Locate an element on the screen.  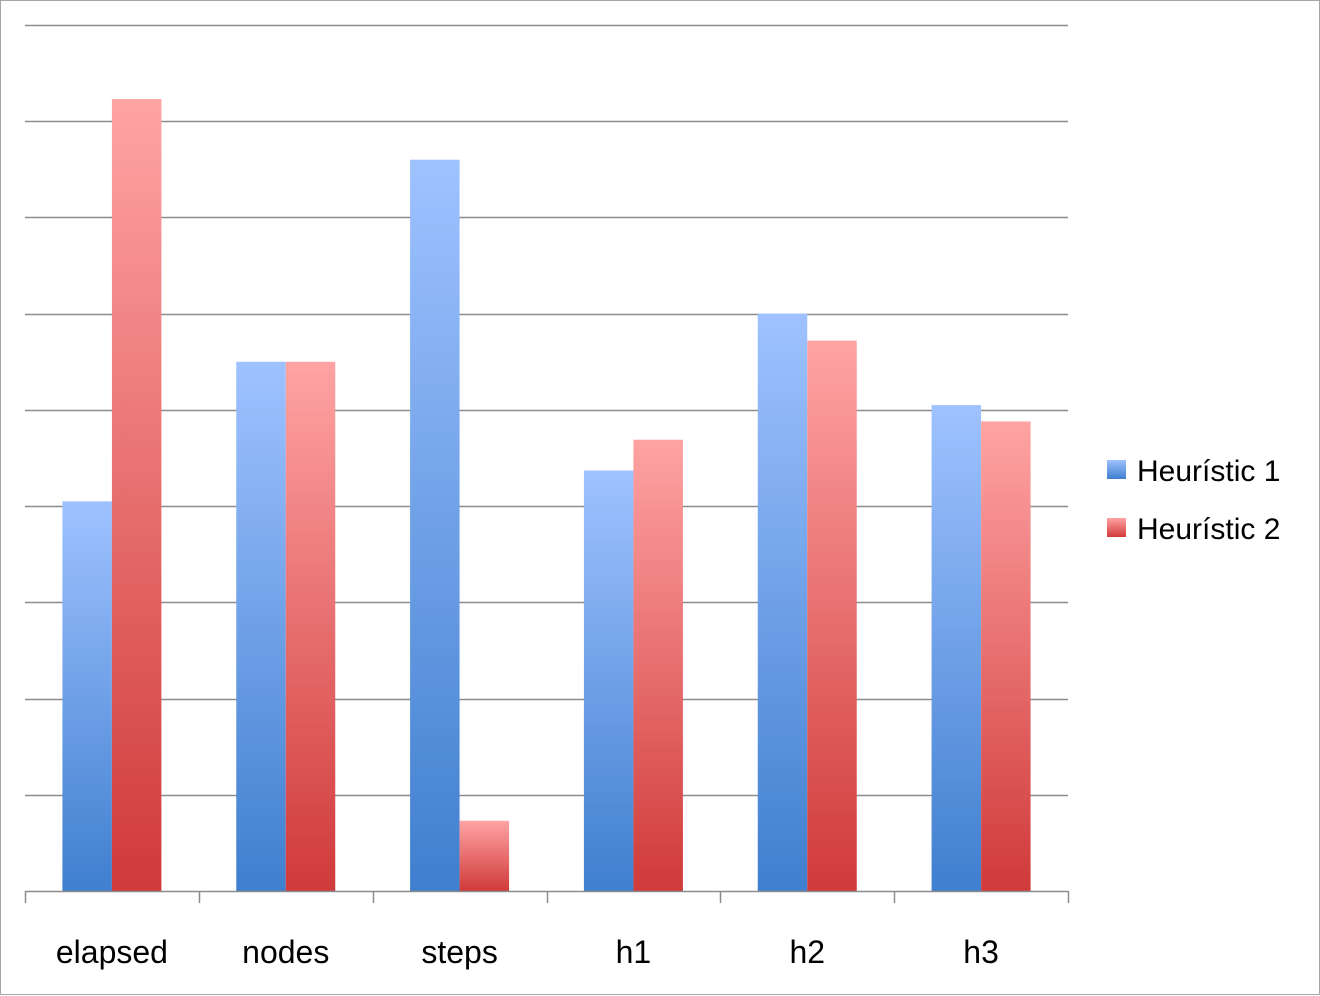
legend-label-series-2: Heurístic 2 is located at coordinates (1208, 529).